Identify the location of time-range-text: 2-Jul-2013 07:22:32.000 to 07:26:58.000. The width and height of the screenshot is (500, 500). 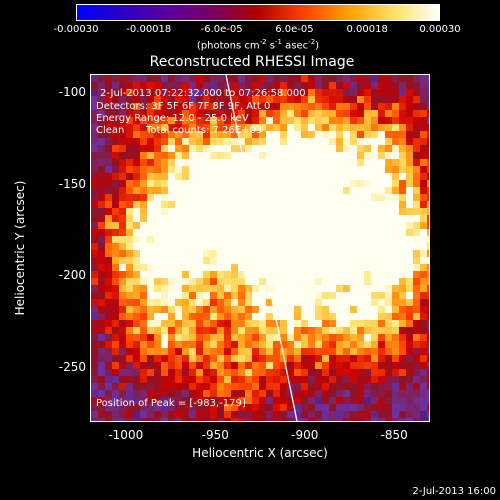
(203, 93).